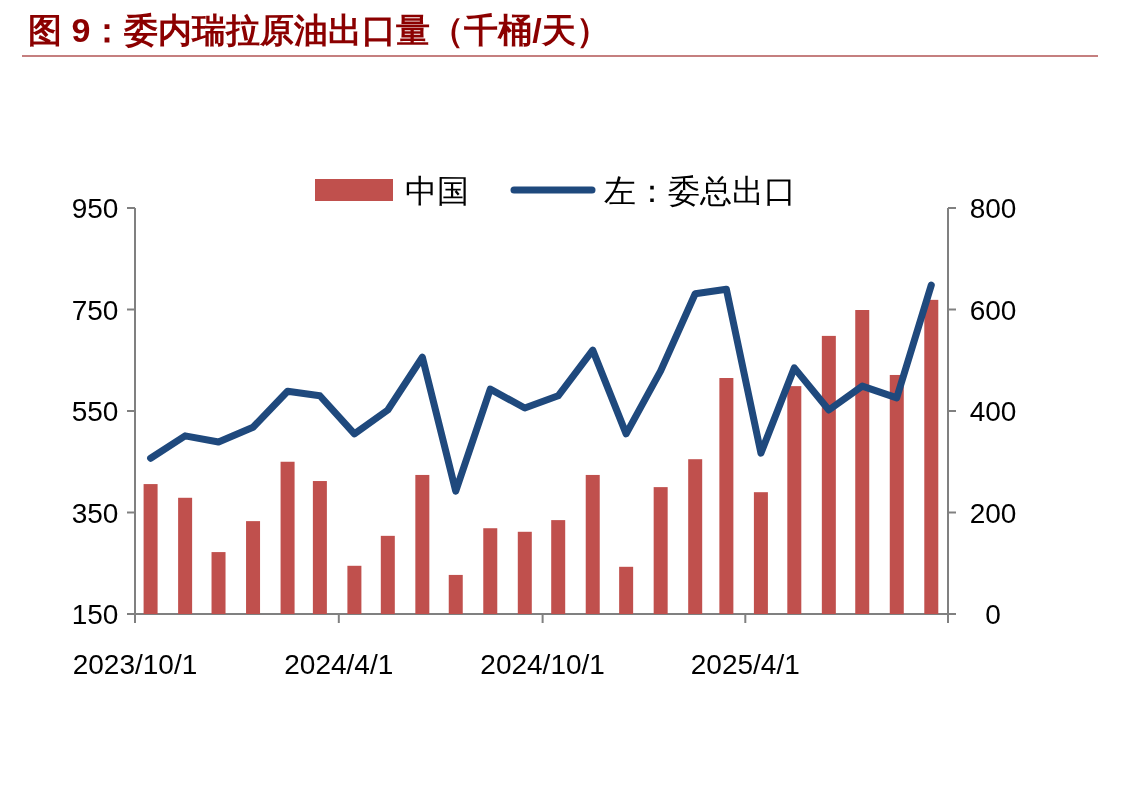  What do you see at coordinates (319, 30) in the screenshot?
I see `title: 图 9：委内瑞拉原油出口量（千桶/天）` at bounding box center [319, 30].